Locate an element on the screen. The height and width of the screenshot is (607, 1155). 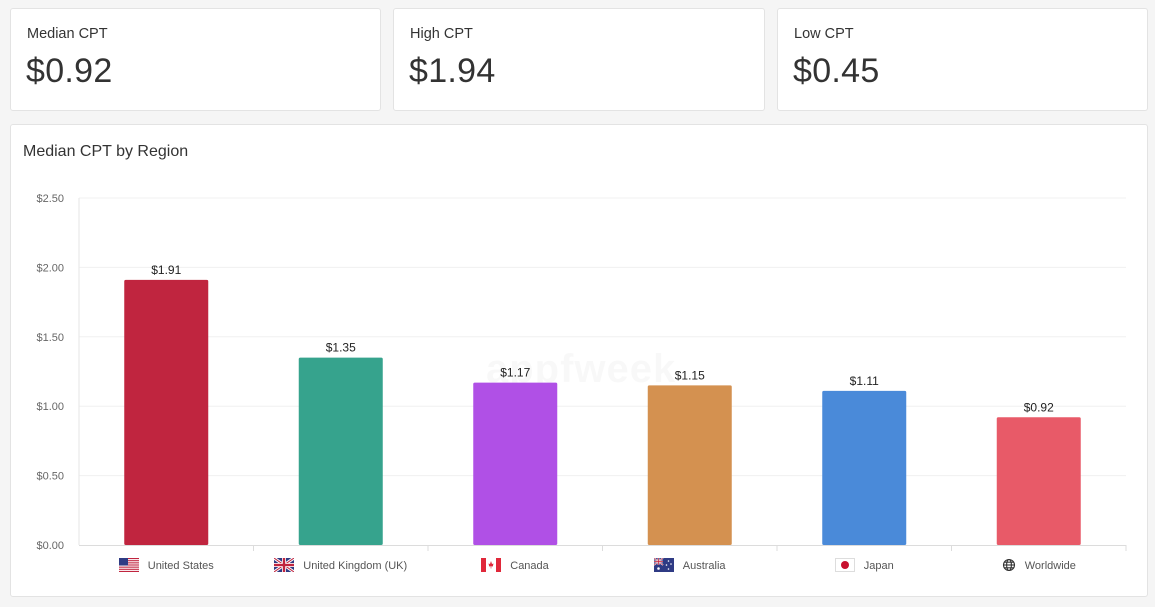
data-label: $0.92 is located at coordinates (1039, 407).